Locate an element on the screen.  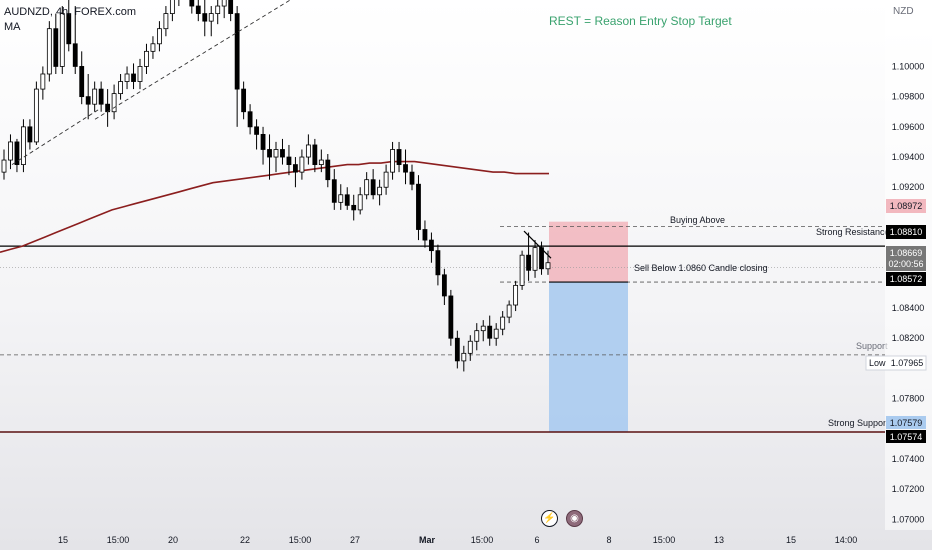
support-level-tag: 1.07579 is located at coordinates (906, 423).